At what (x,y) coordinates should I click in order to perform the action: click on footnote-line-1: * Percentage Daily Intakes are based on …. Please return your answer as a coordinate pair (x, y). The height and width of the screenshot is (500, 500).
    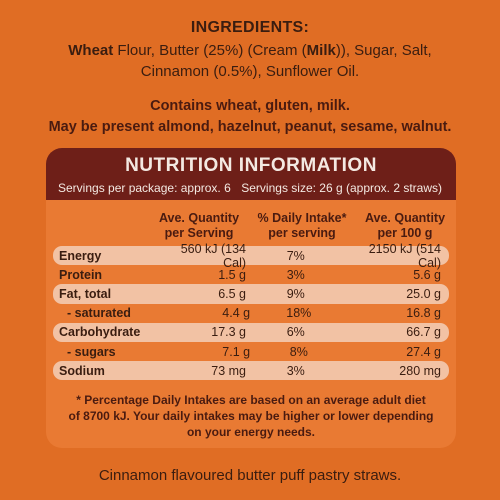
    Looking at the image, I should click on (251, 400).